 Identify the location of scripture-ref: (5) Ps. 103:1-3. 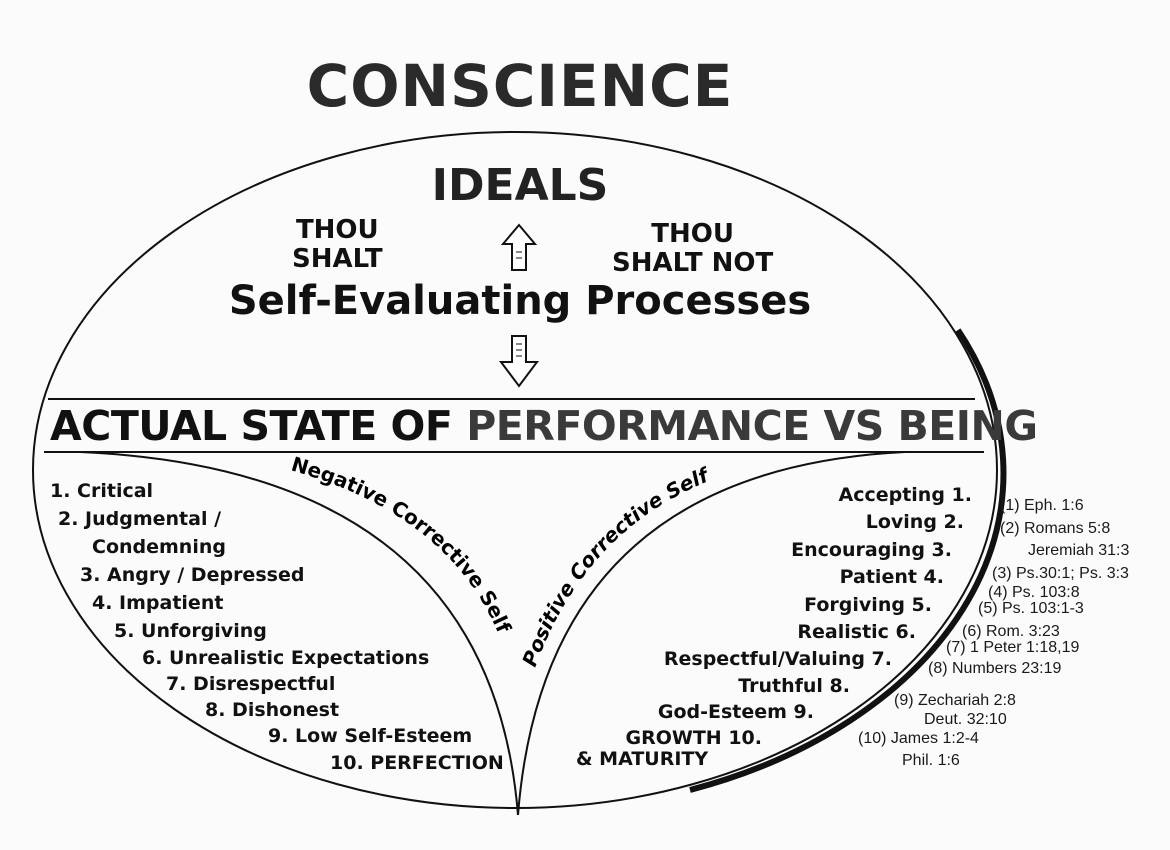
(1031, 608).